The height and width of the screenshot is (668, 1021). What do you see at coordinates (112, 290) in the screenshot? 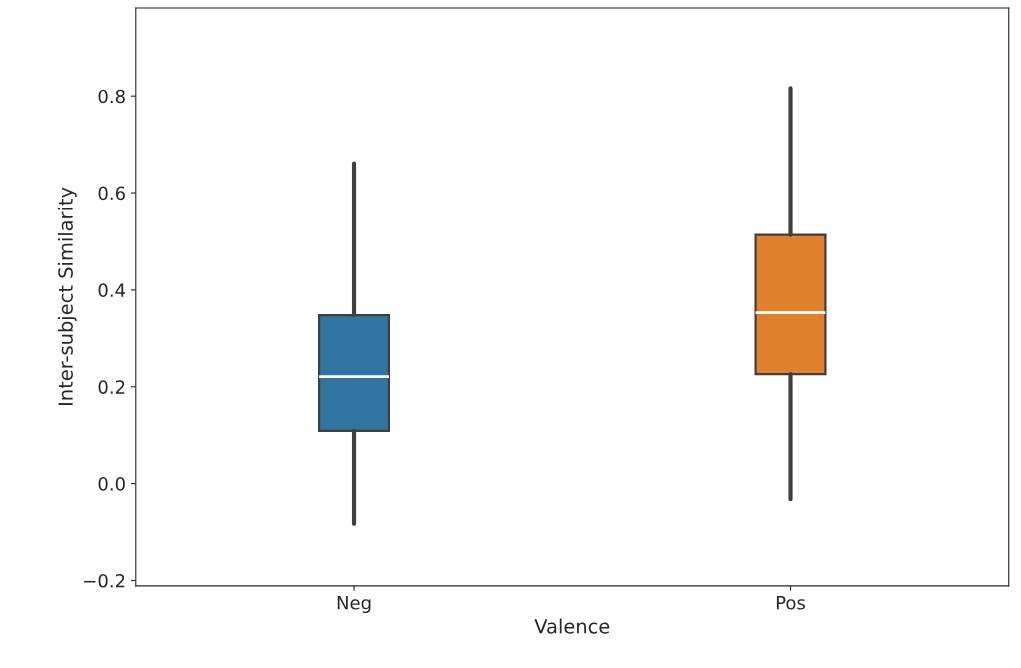
I see `y-tick-label: 0.4` at bounding box center [112, 290].